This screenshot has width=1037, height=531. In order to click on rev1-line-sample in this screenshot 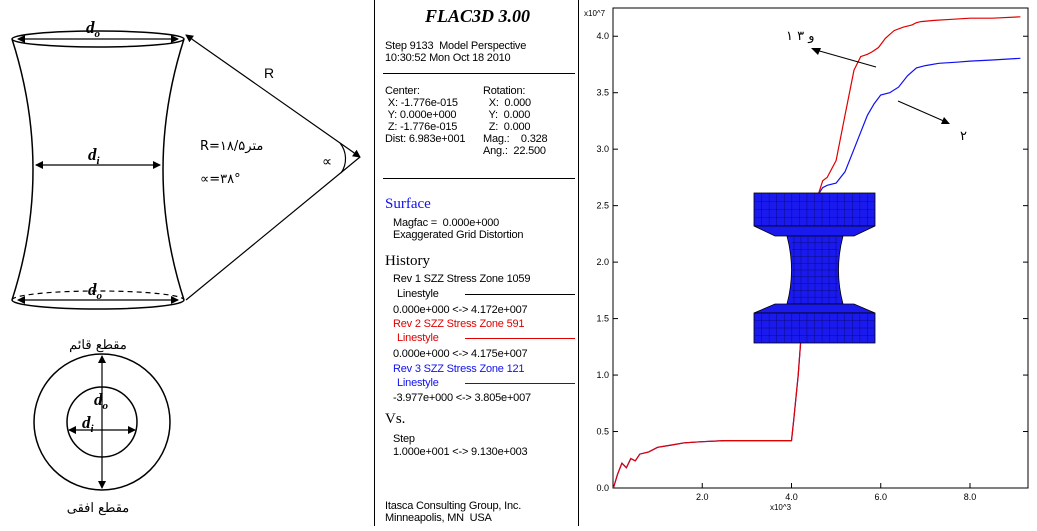, I will do `click(520, 294)`.